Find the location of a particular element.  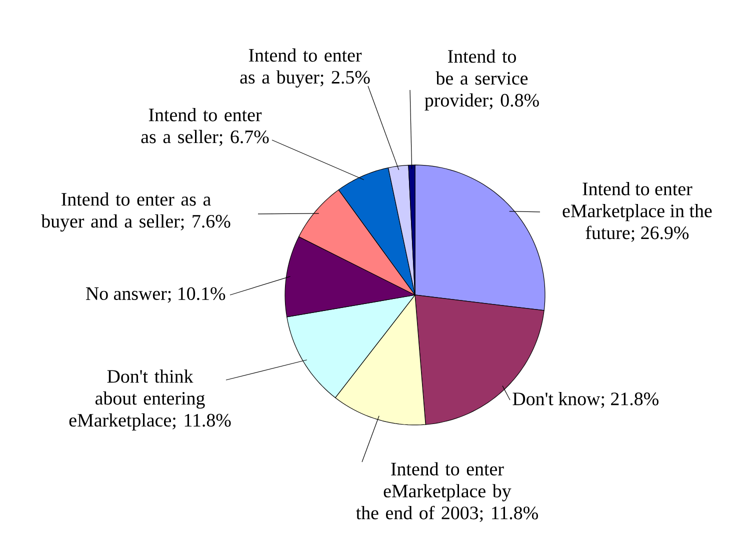

slice-label: Intend to enter as a buyer; 2.5% is located at coordinates (305, 68).